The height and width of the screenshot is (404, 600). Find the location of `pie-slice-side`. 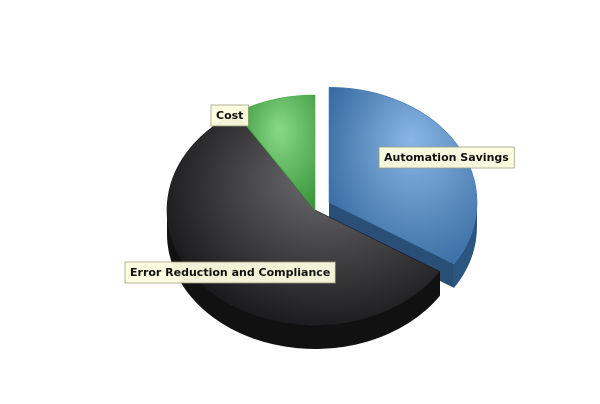

pie-slice-side is located at coordinates (465, 245).